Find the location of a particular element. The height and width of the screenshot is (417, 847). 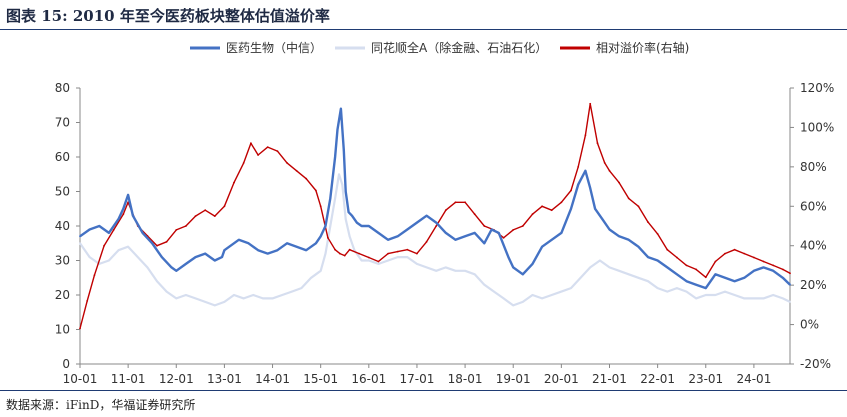

y-left-tick-label: 70 is located at coordinates (62, 123).